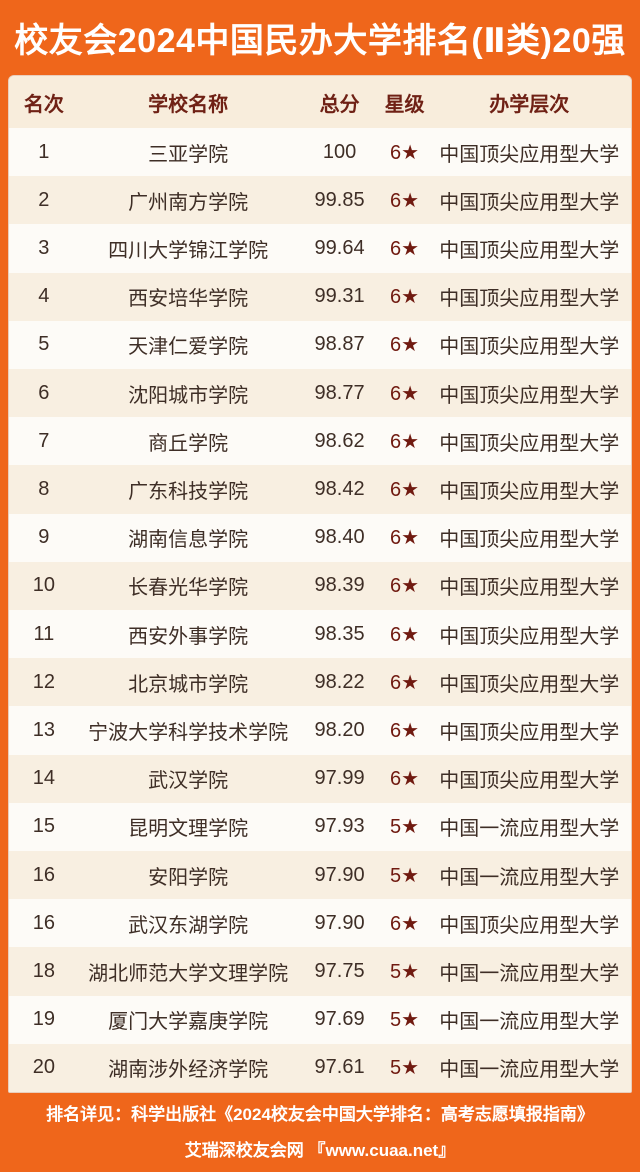  I want to click on school-cell: 西安外事学院, so click(188, 636).